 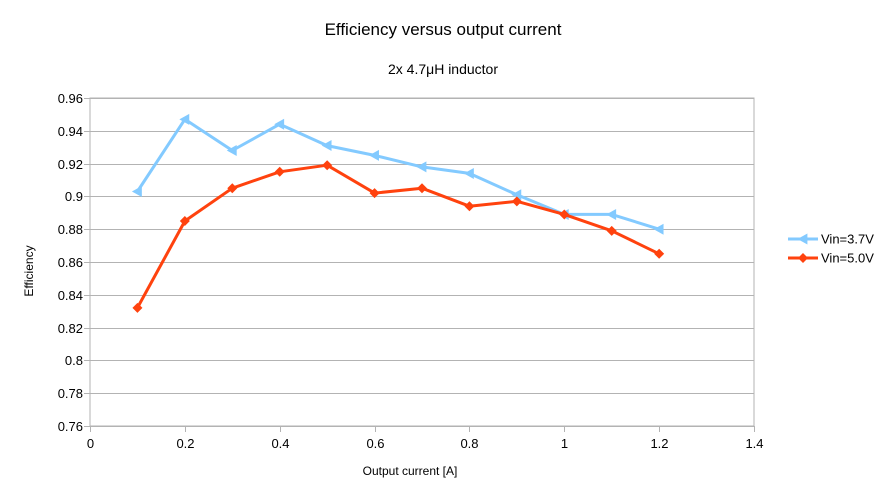 I want to click on x-axis-ticks: 0 0.2 0.4 0.6 0.8 1 1.2 1.4, so click(x=425, y=438).